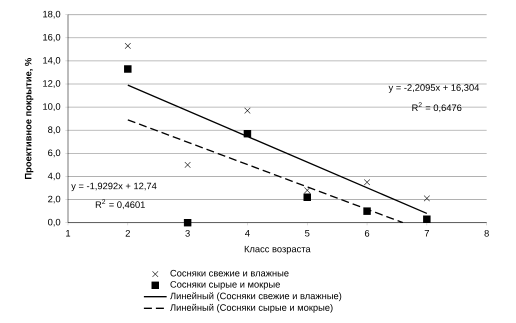  What do you see at coordinates (51, 38) in the screenshot?
I see `y-tick-label: 16,0` at bounding box center [51, 38].